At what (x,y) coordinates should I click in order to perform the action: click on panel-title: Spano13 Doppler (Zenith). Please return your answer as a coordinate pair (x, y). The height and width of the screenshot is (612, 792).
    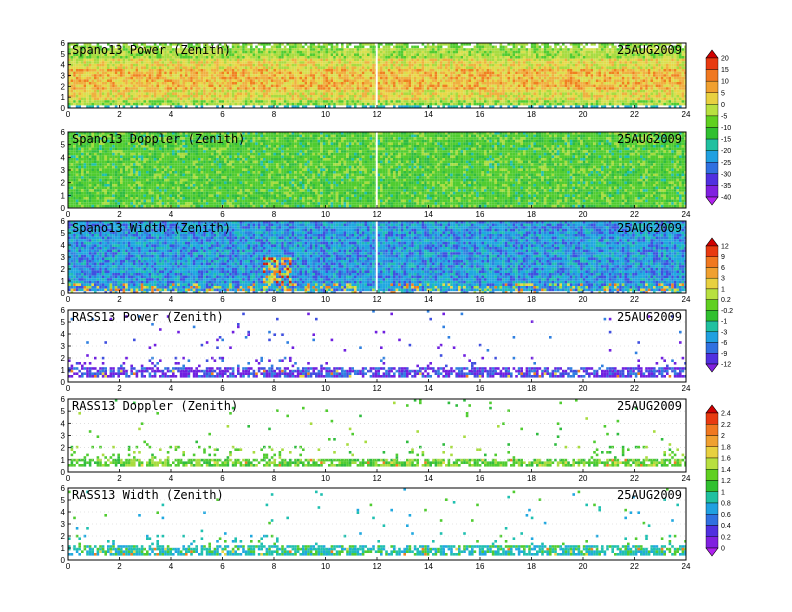
    Looking at the image, I should click on (158, 139).